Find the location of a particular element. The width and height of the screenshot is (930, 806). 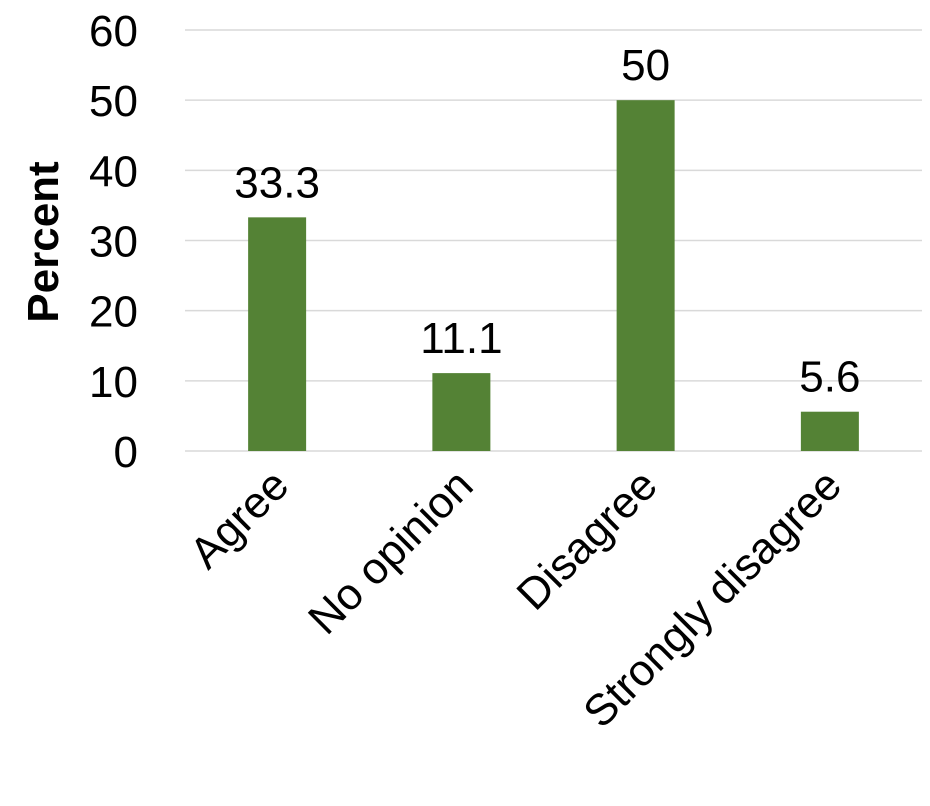

y-tick-label: 0 is located at coordinates (126, 452).